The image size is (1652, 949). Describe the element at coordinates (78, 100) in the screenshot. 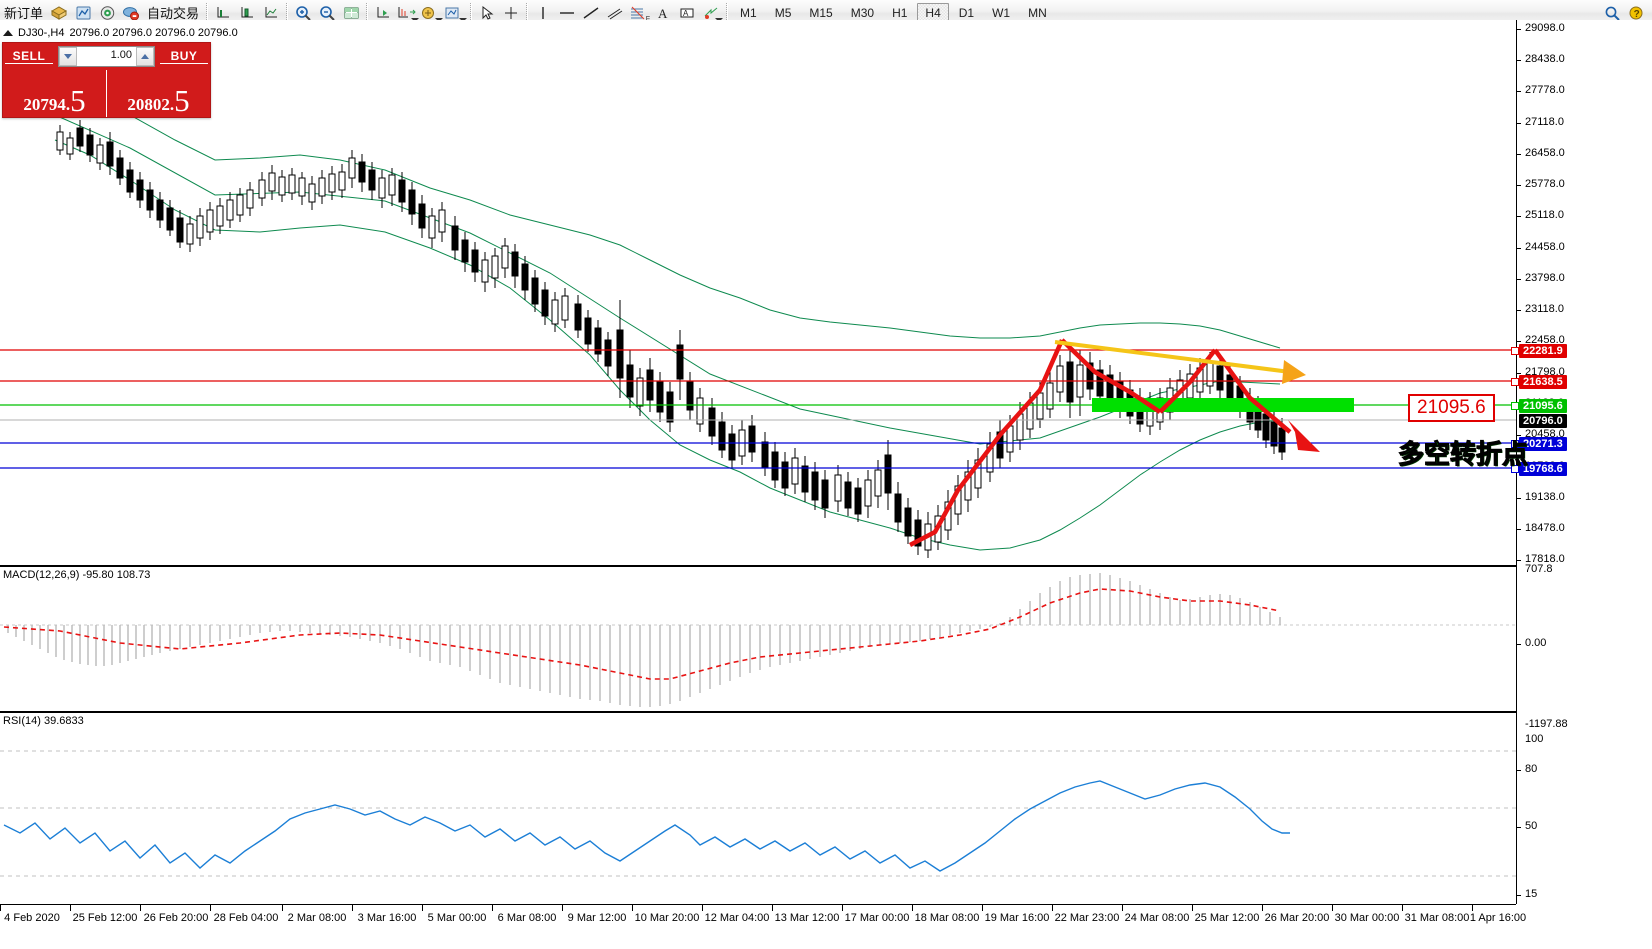

I see `sell-price-frac: 5` at that location.